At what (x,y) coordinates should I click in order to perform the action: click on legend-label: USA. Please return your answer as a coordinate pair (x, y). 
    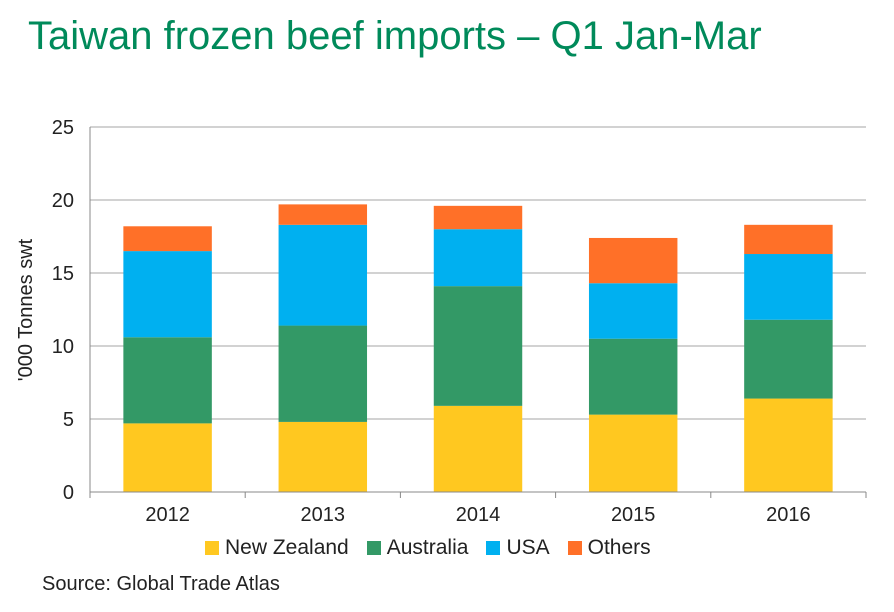
    Looking at the image, I should click on (528, 547).